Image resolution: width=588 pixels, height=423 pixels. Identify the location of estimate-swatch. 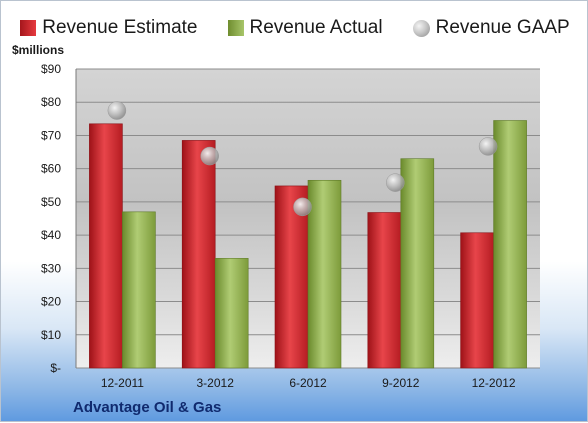
(28, 28).